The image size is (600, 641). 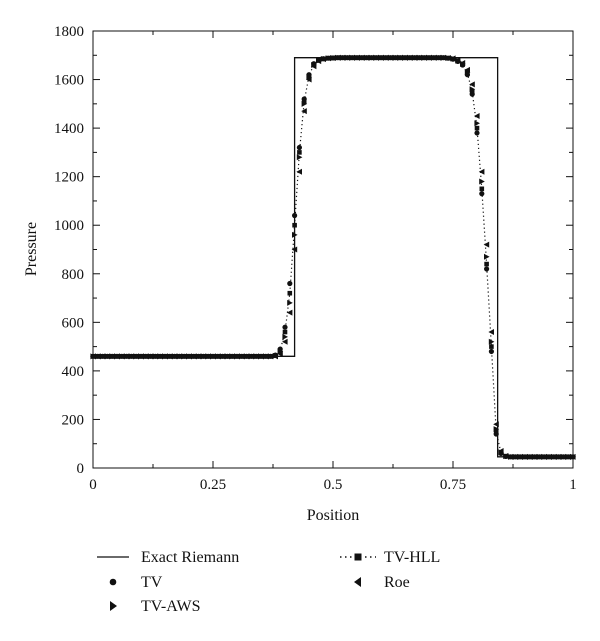 I want to click on y-tick-label: 800, so click(x=73, y=275).